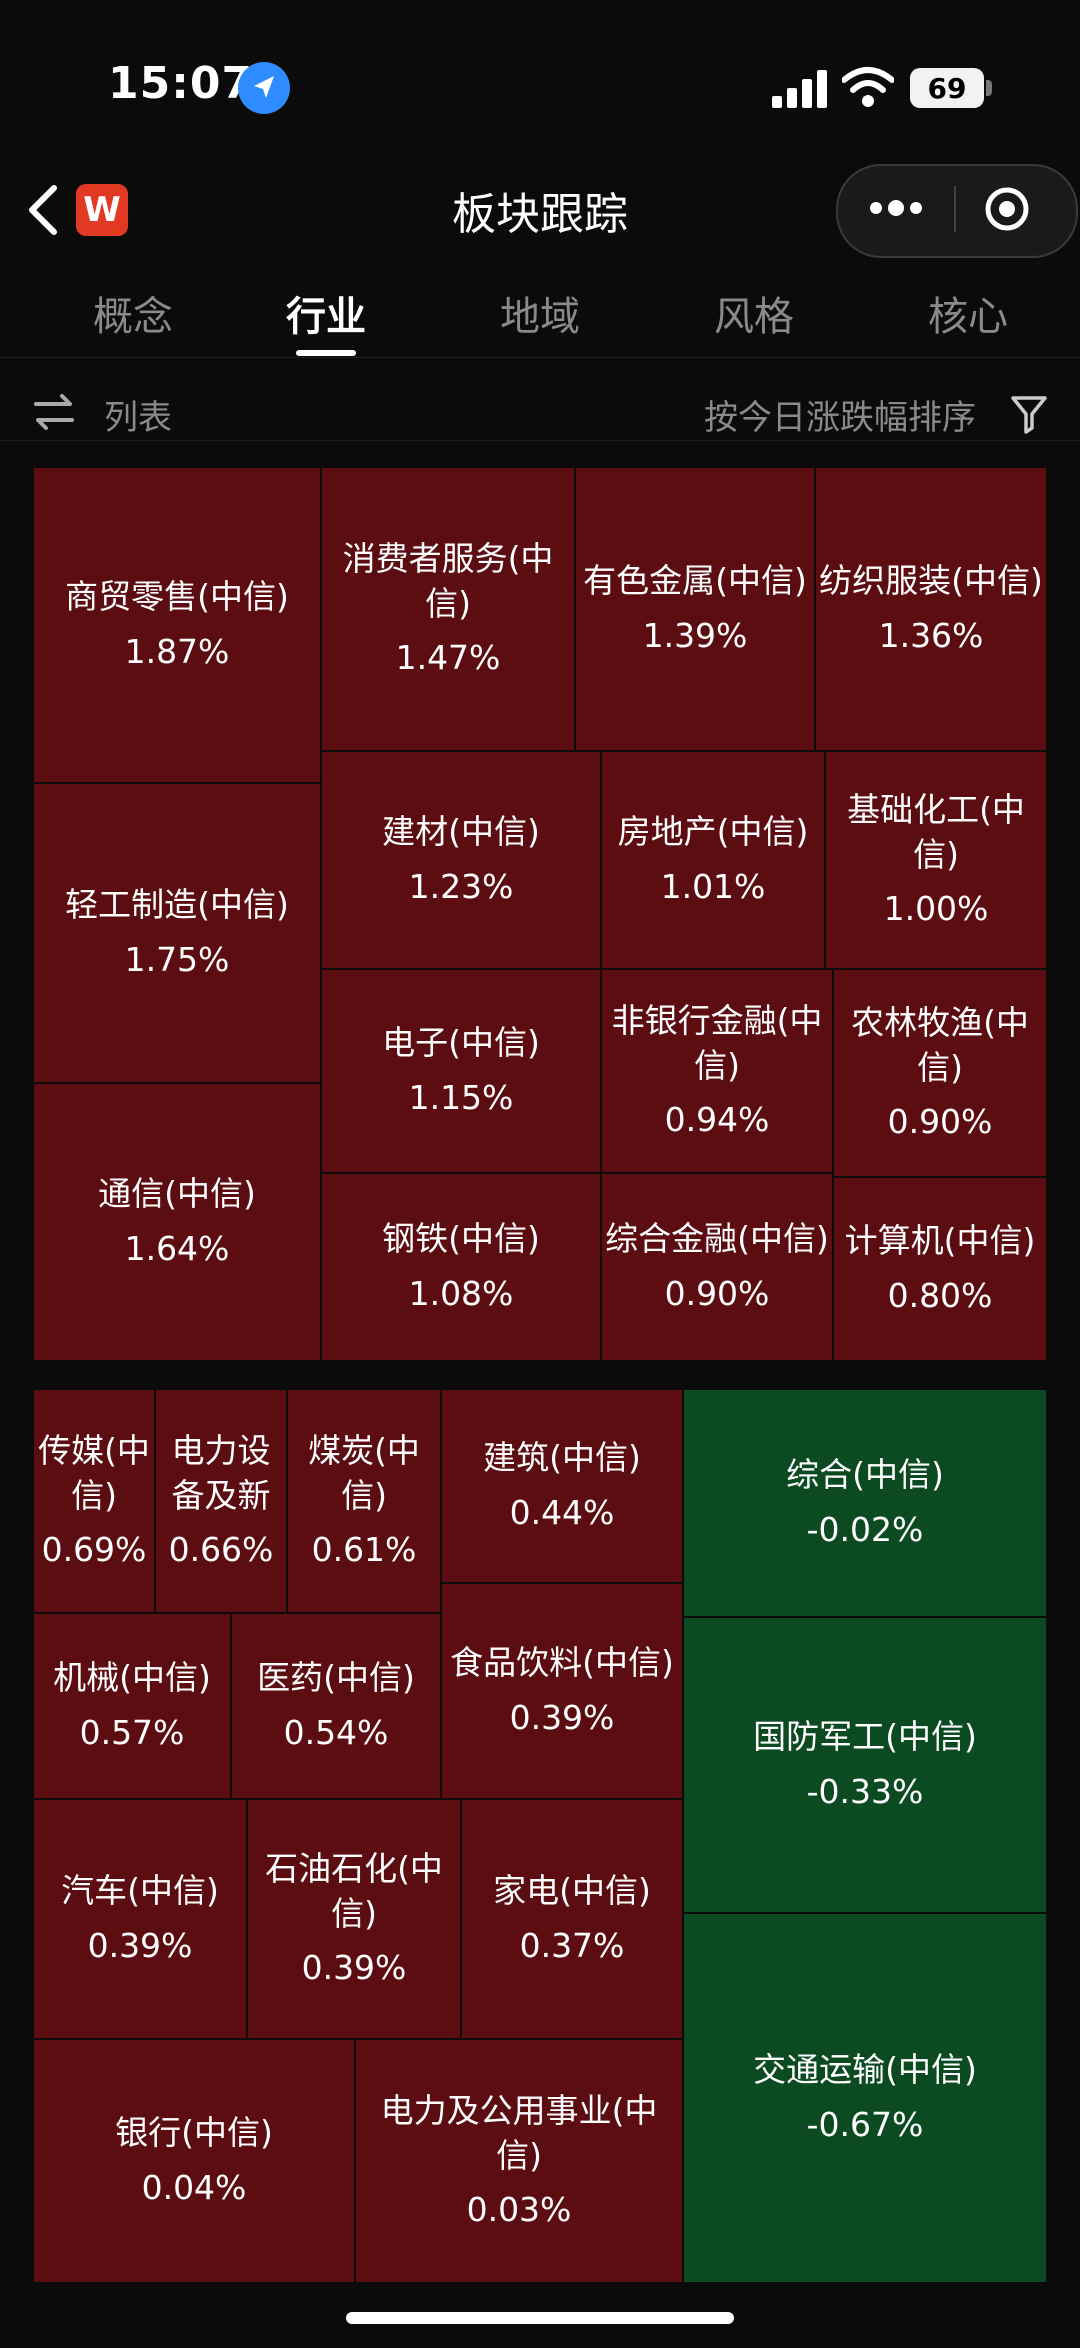  I want to click on capsule-divider, so click(955, 209).